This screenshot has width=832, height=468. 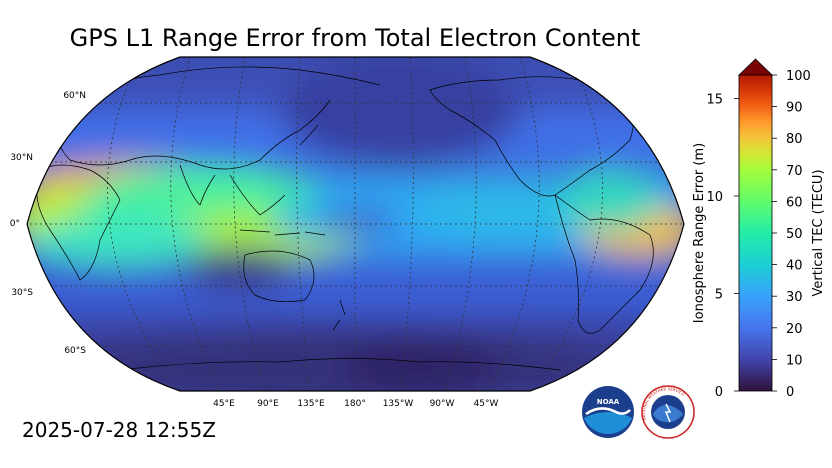 I want to click on colorbar-right-tick-label: 0, so click(x=790, y=392).